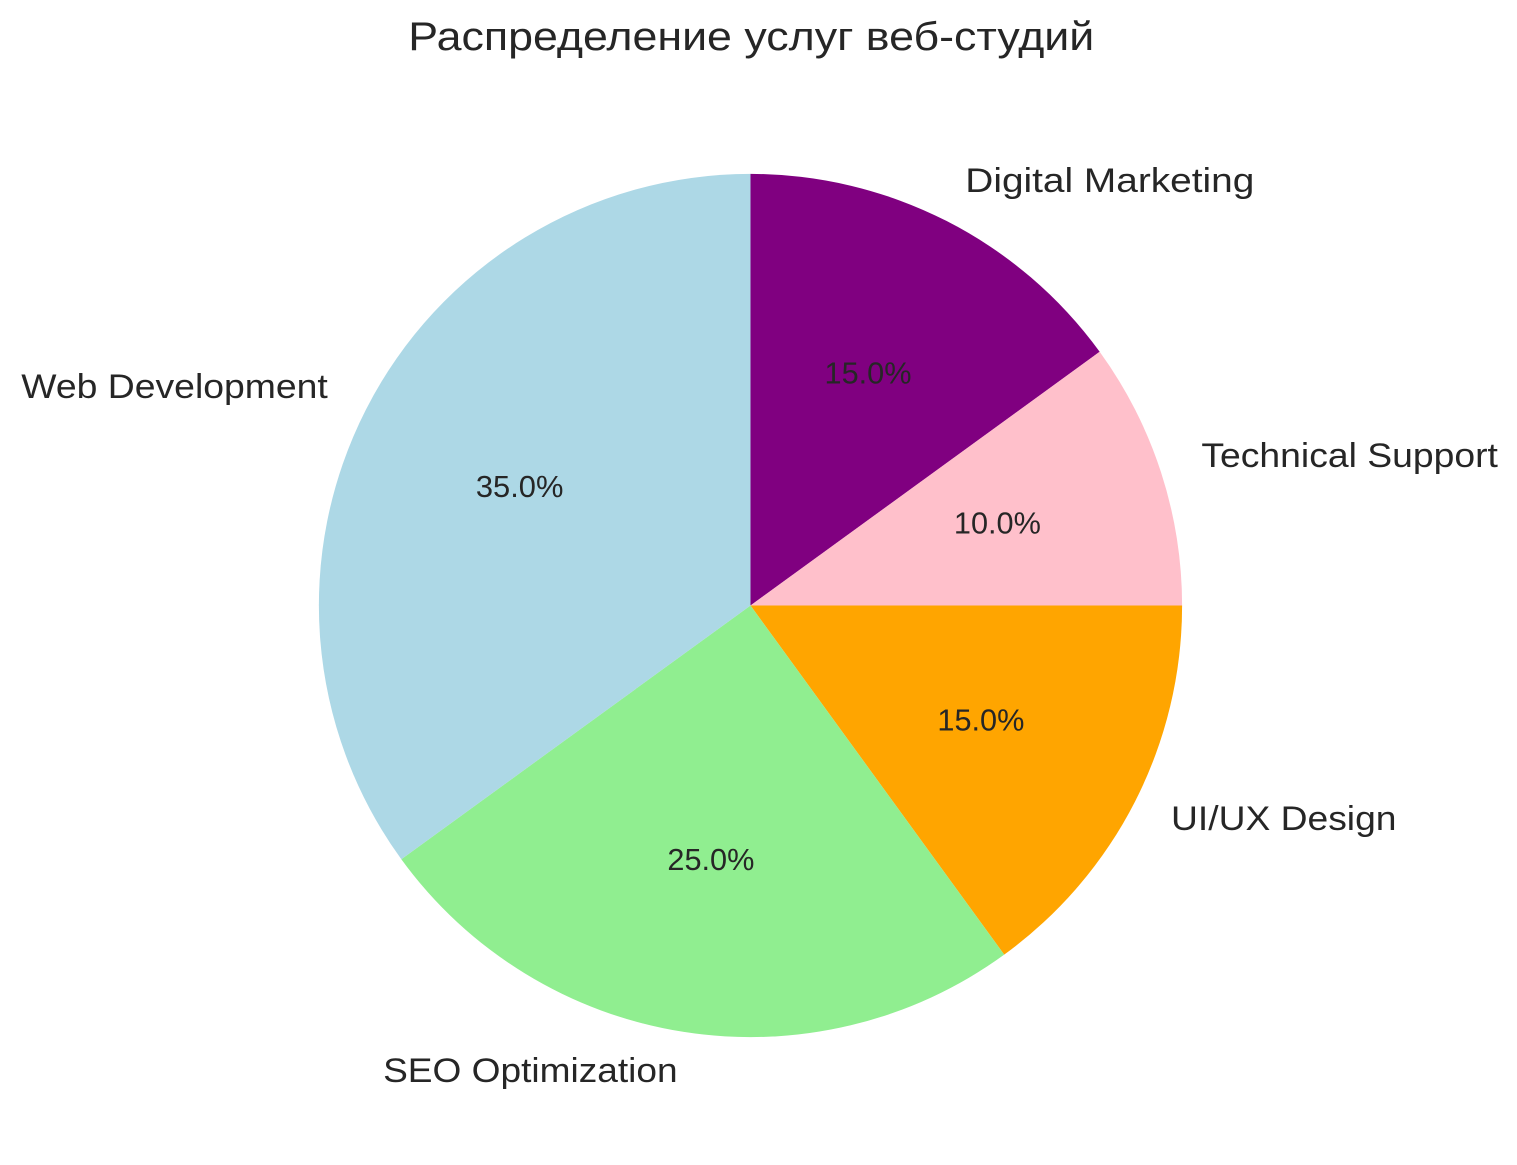 The height and width of the screenshot is (1165, 1517). What do you see at coordinates (530, 1071) in the screenshot?
I see `svg-text: SEO Optimization` at bounding box center [530, 1071].